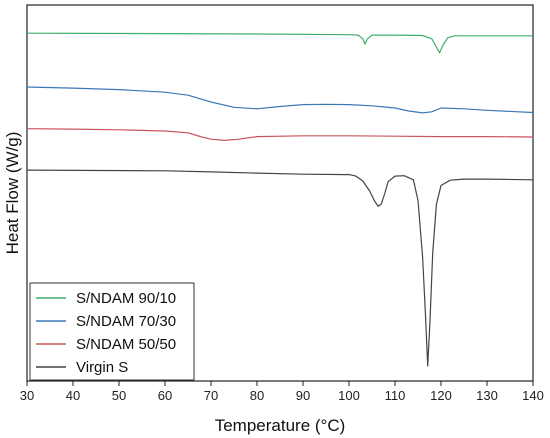 The image size is (550, 438). I want to click on x-tick-label: 130, so click(487, 395).